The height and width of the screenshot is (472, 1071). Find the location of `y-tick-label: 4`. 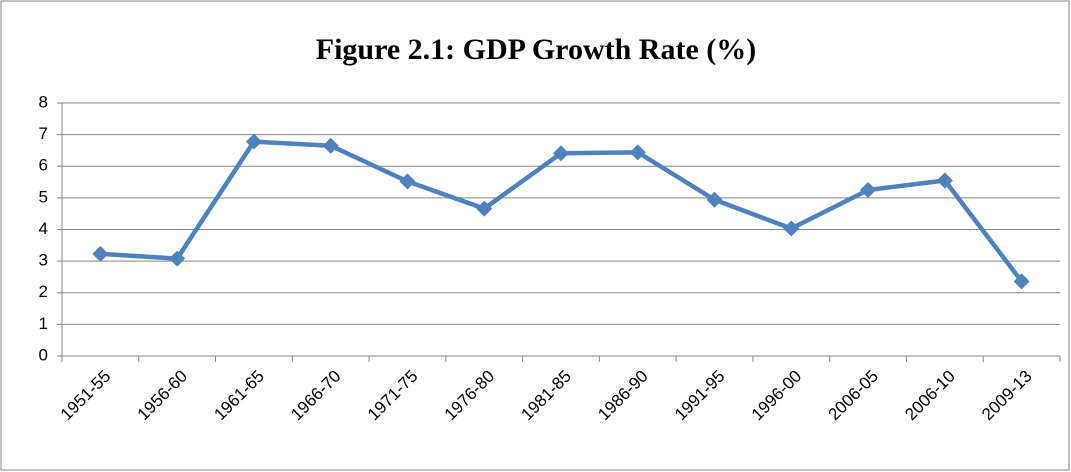

y-tick-label: 4 is located at coordinates (43, 228).